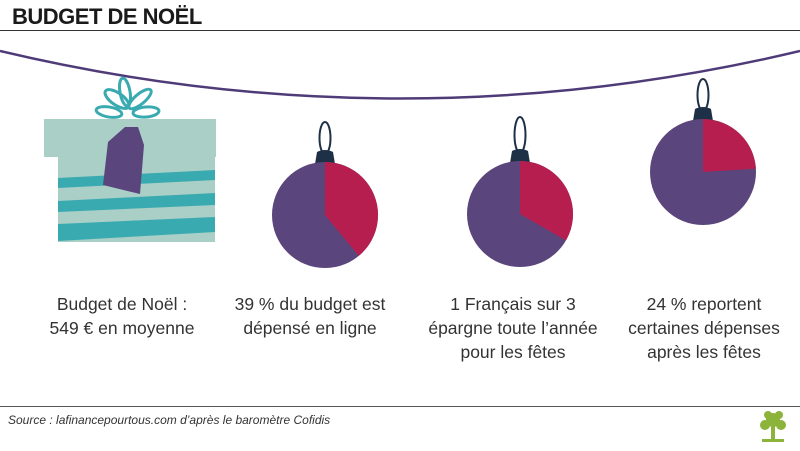  What do you see at coordinates (400, 30) in the screenshot?
I see `title-divider` at bounding box center [400, 30].